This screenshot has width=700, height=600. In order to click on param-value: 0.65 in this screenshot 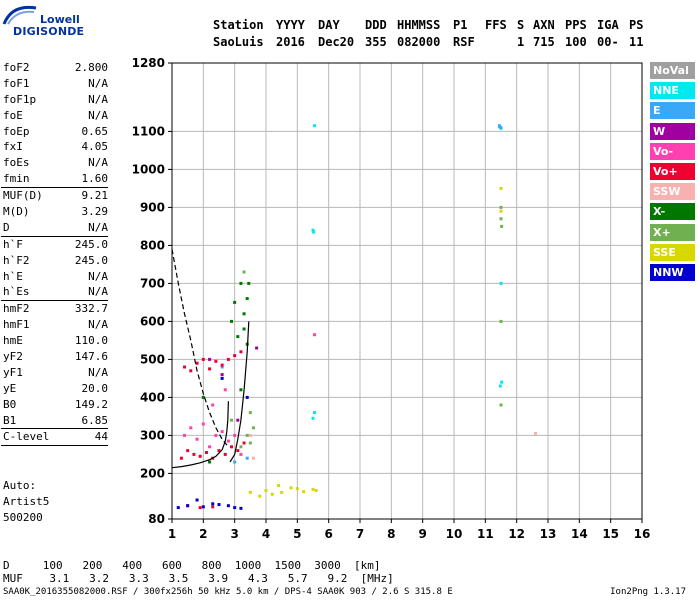, I will do `click(95, 131)`.